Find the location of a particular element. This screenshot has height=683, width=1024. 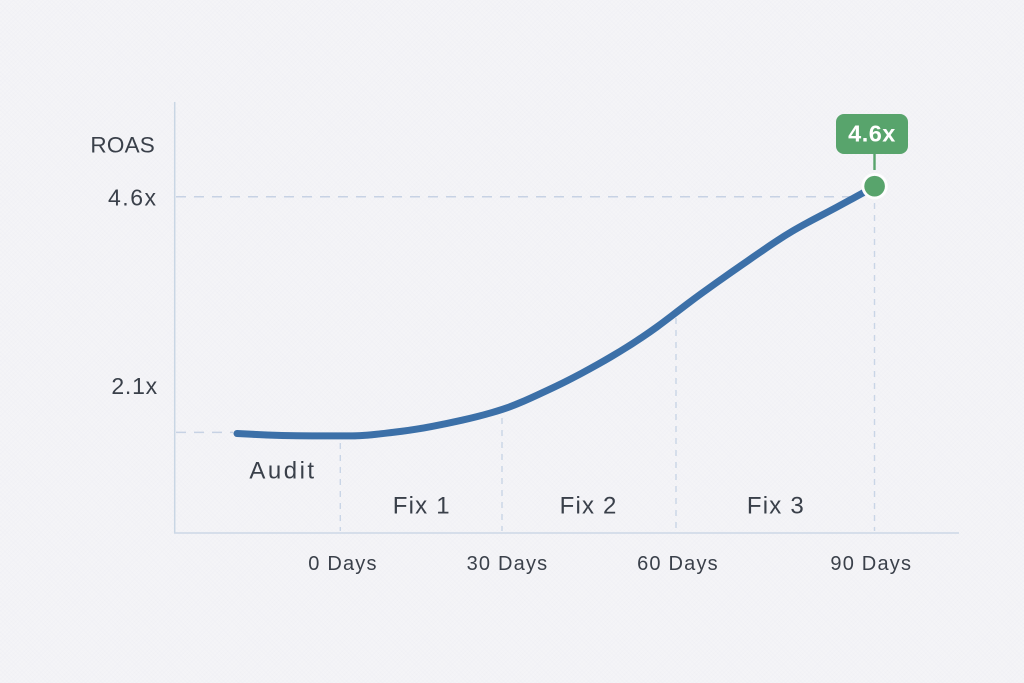

svg-text: ROAS is located at coordinates (122, 144).